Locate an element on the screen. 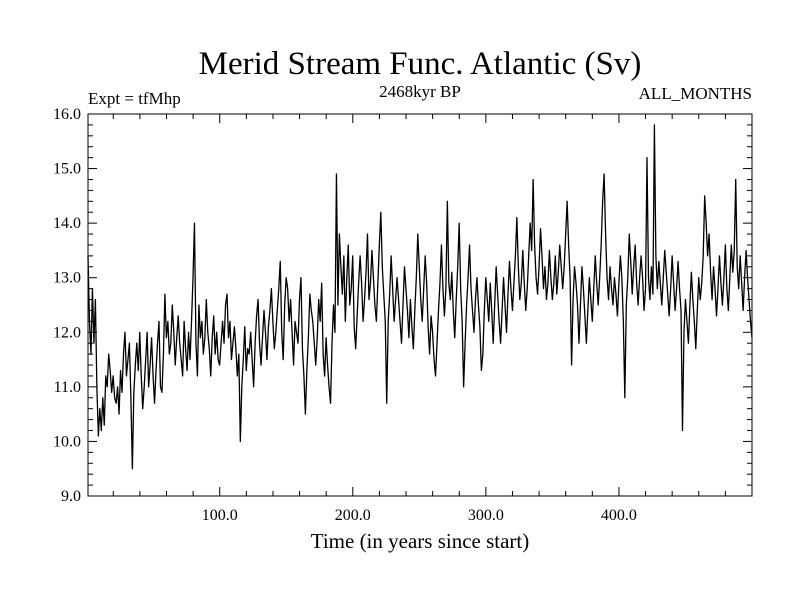 Image resolution: width=800 pixels, height=600 pixels. experiment-label: Expt = tfMhp is located at coordinates (134, 98).